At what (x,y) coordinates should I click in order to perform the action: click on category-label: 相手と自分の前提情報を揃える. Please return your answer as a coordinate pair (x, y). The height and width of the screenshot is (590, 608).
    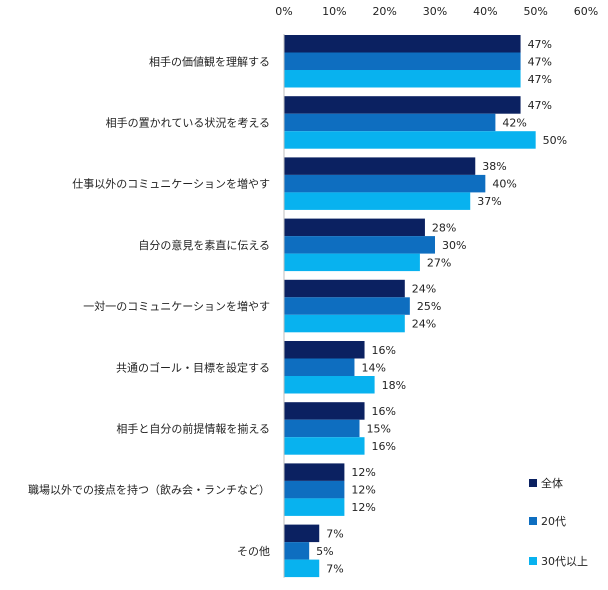
    Looking at the image, I should click on (193, 428).